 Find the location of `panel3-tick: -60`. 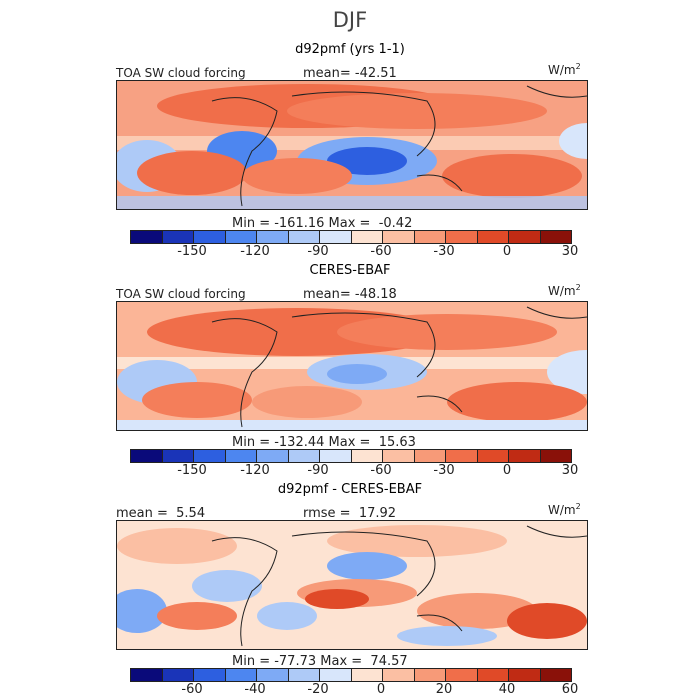

panel3-tick: -60 is located at coordinates (192, 689).